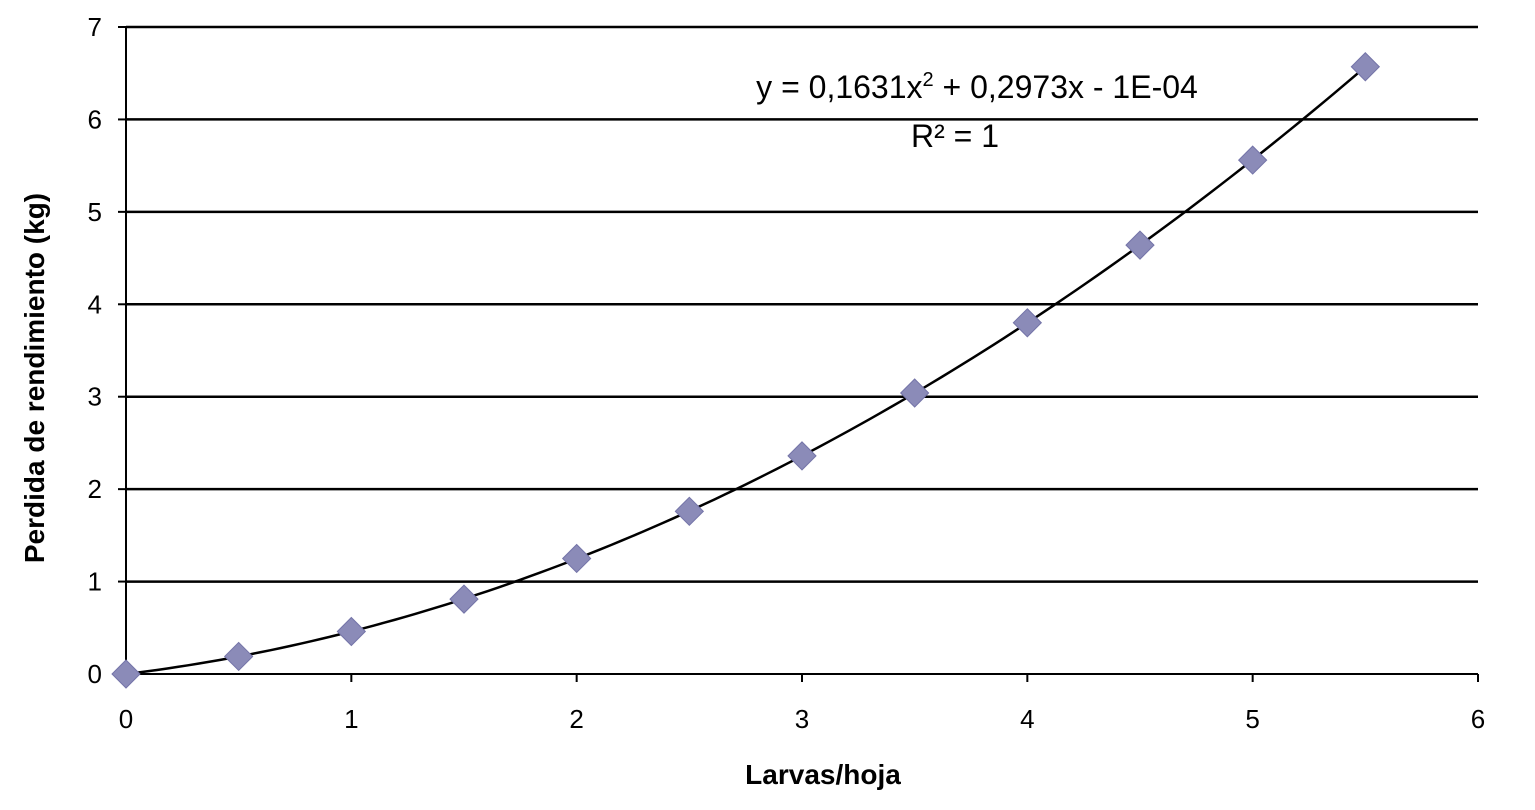 The width and height of the screenshot is (1535, 810). What do you see at coordinates (576, 719) in the screenshot?
I see `x-tick-label-2: 2` at bounding box center [576, 719].